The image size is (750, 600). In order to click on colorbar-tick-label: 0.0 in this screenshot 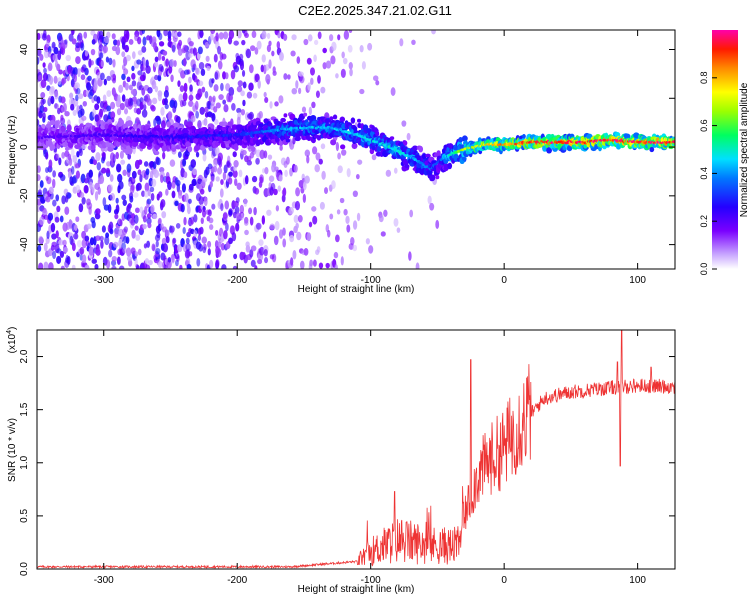, I will do `click(704, 269)`.